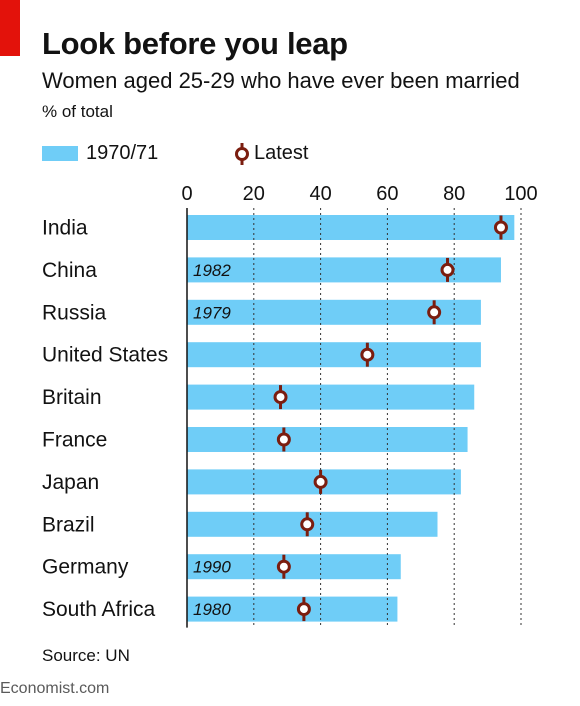  I want to click on x-tick-label: 0, so click(186, 194).